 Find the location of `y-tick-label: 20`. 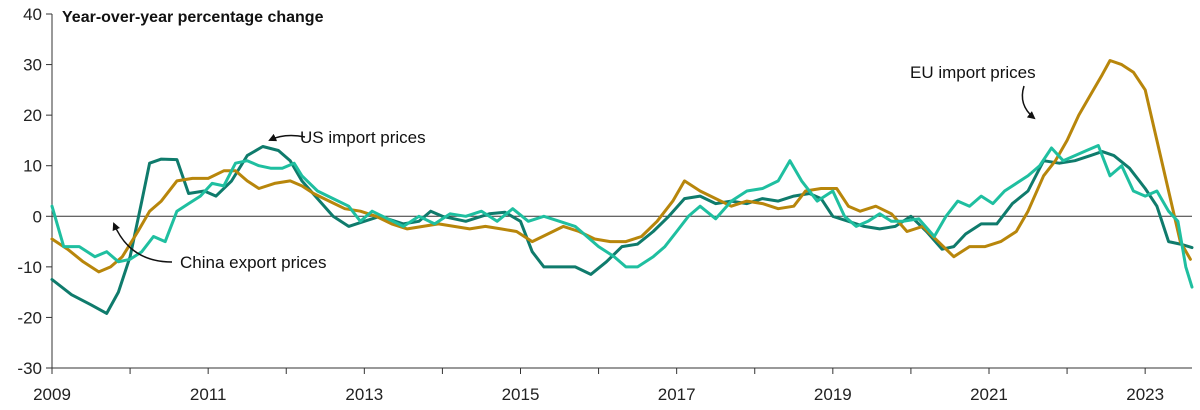

y-tick-label: 20 is located at coordinates (32, 115).